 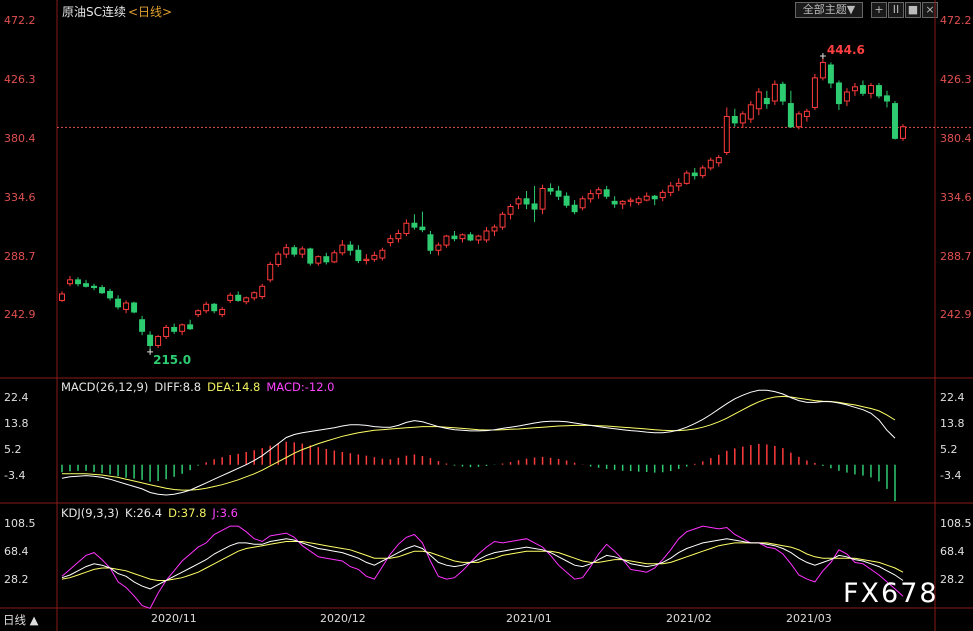 What do you see at coordinates (956, 20) in the screenshot?
I see `price-tick-right: 472.2` at bounding box center [956, 20].